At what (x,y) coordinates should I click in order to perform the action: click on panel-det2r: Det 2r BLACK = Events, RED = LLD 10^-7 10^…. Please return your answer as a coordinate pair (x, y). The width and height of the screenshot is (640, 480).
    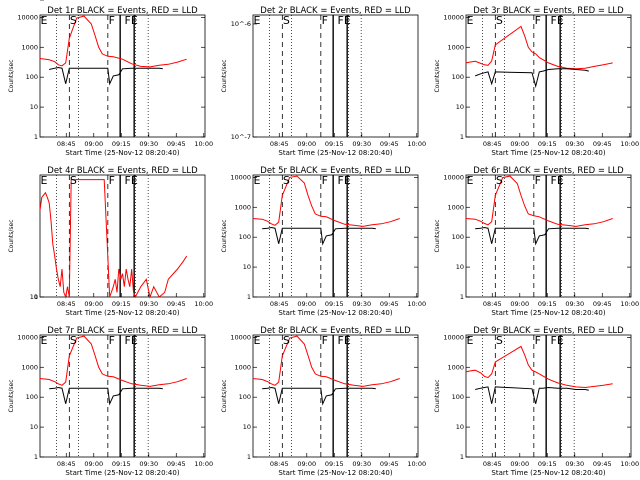
    Looking at the image, I should click on (323, 81).